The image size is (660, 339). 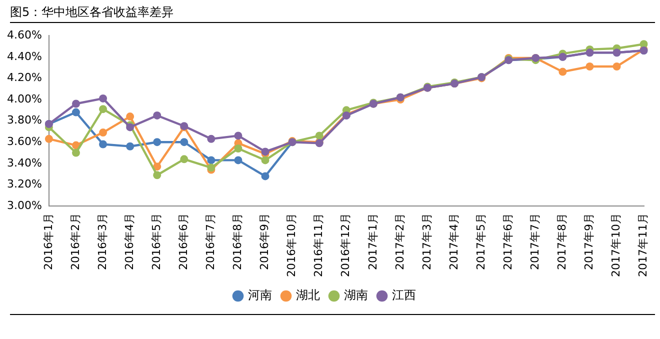 I want to click on y-tick-label: 4.60%, so click(x=24, y=35).